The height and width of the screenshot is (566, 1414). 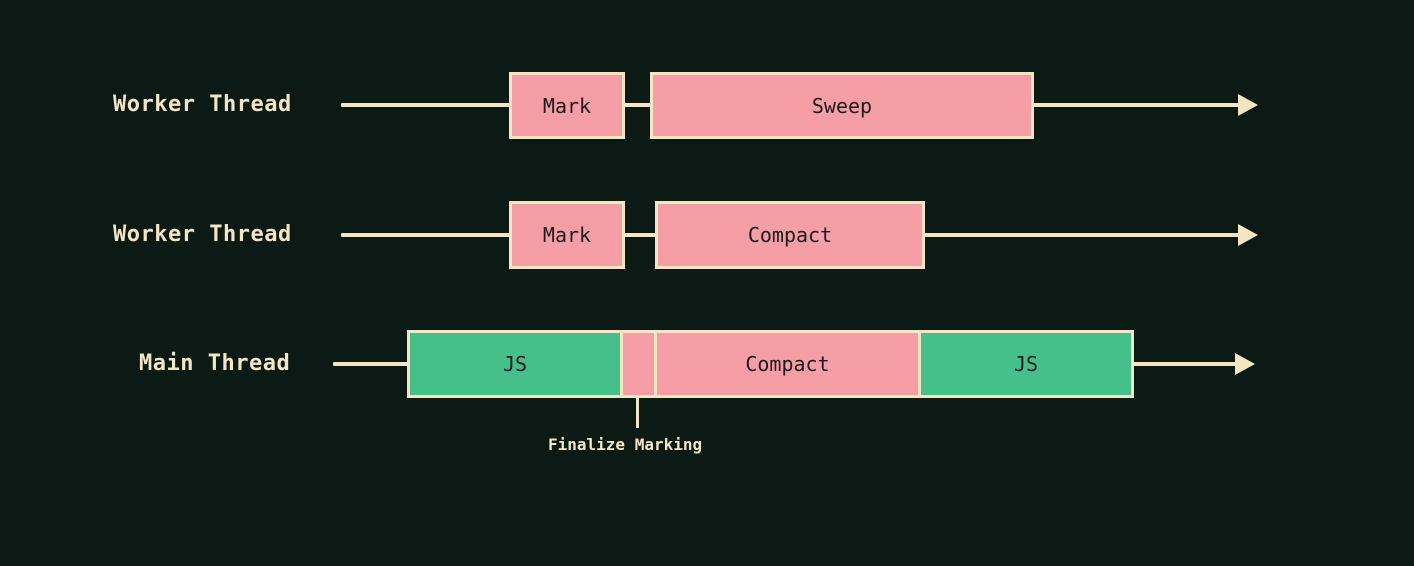 What do you see at coordinates (638, 364) in the screenshot?
I see `row-3-finalize-marking-block` at bounding box center [638, 364].